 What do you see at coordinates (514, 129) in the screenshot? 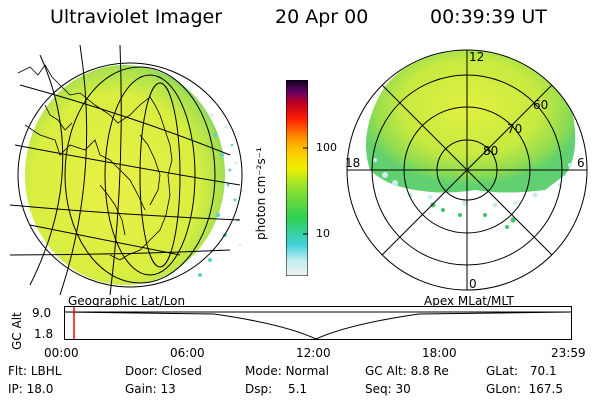
I see `mlat-label-70: 70` at bounding box center [514, 129].